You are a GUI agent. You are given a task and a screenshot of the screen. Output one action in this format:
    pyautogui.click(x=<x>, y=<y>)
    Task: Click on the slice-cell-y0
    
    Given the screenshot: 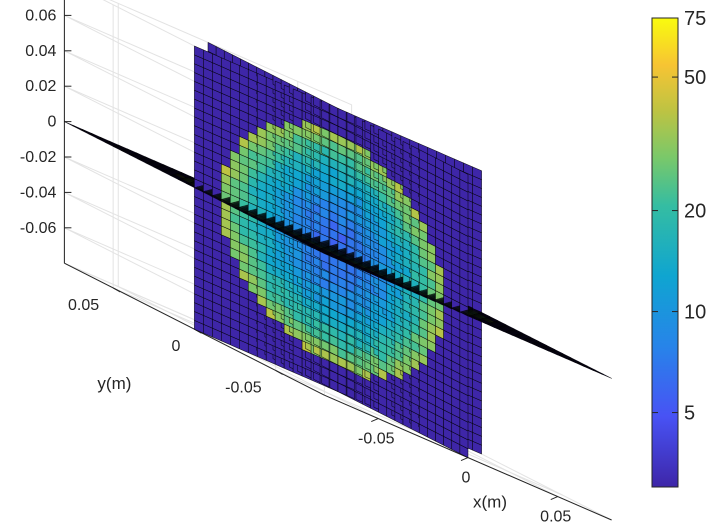 What is the action you would take?
    pyautogui.click(x=477, y=173)
    